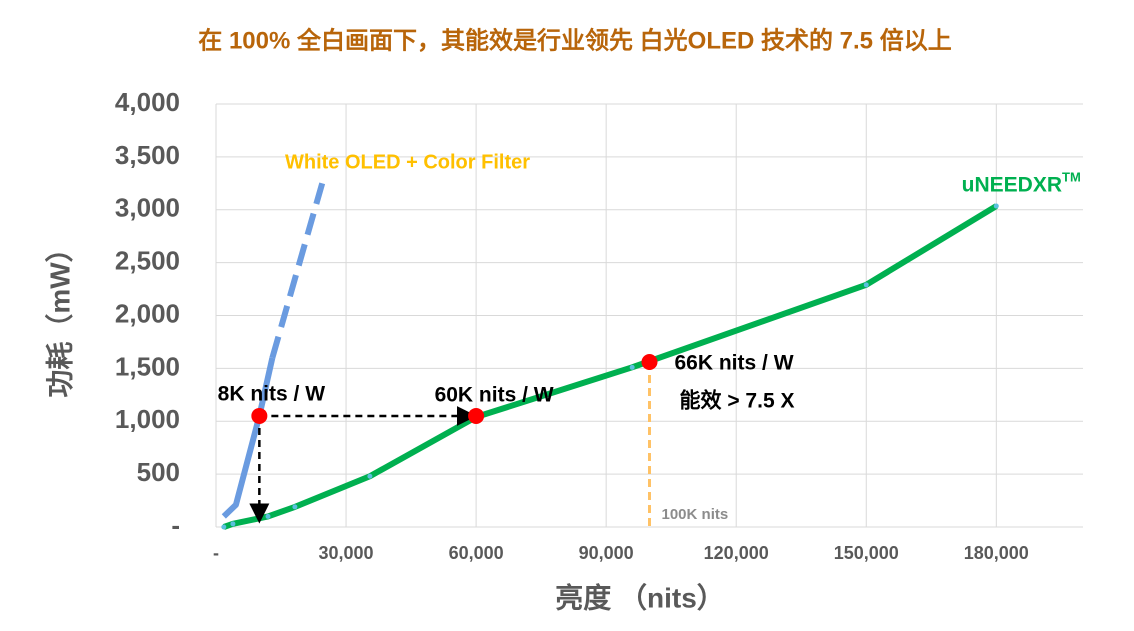 This screenshot has height=631, width=1134. I want to click on x-tick-label: 30,000, so click(346, 553).